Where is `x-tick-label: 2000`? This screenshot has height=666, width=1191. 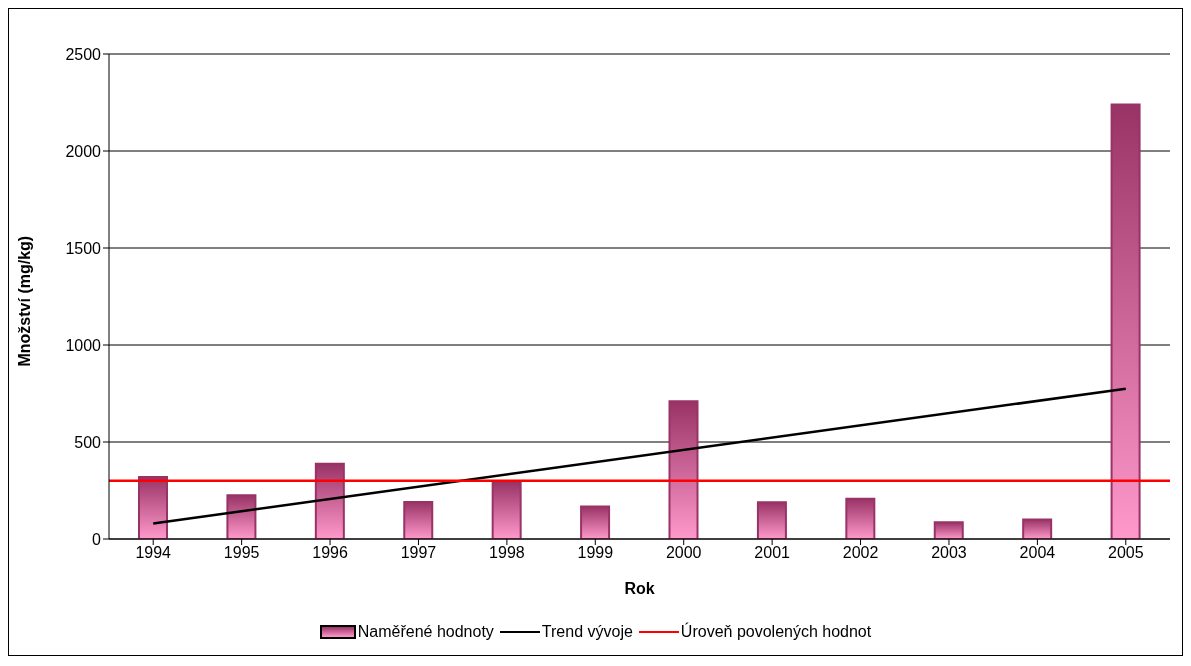 x-tick-label: 2000 is located at coordinates (683, 553).